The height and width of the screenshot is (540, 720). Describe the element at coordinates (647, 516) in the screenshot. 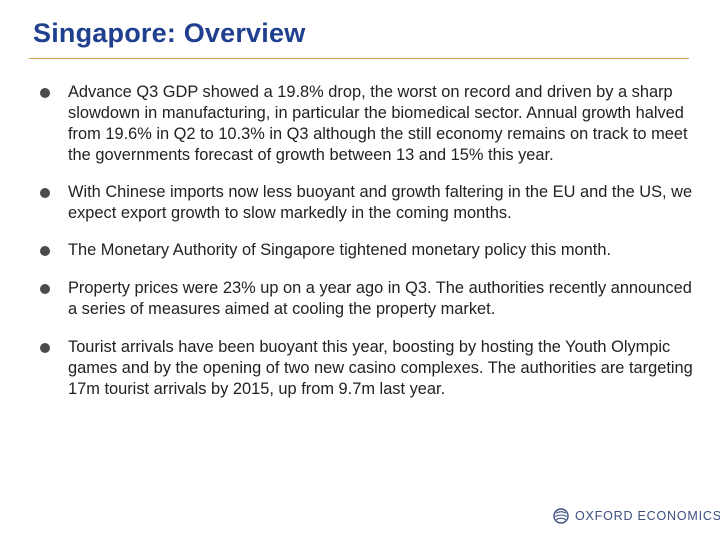

I see `logo-text: OXFORD ECONOMICS` at that location.